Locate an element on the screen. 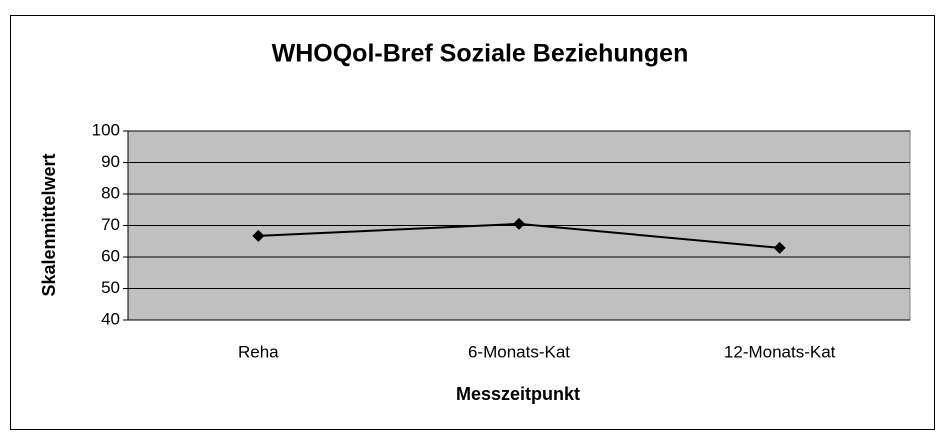 The height and width of the screenshot is (432, 938). x-tick-label: 12-Monats-Kat is located at coordinates (780, 351).